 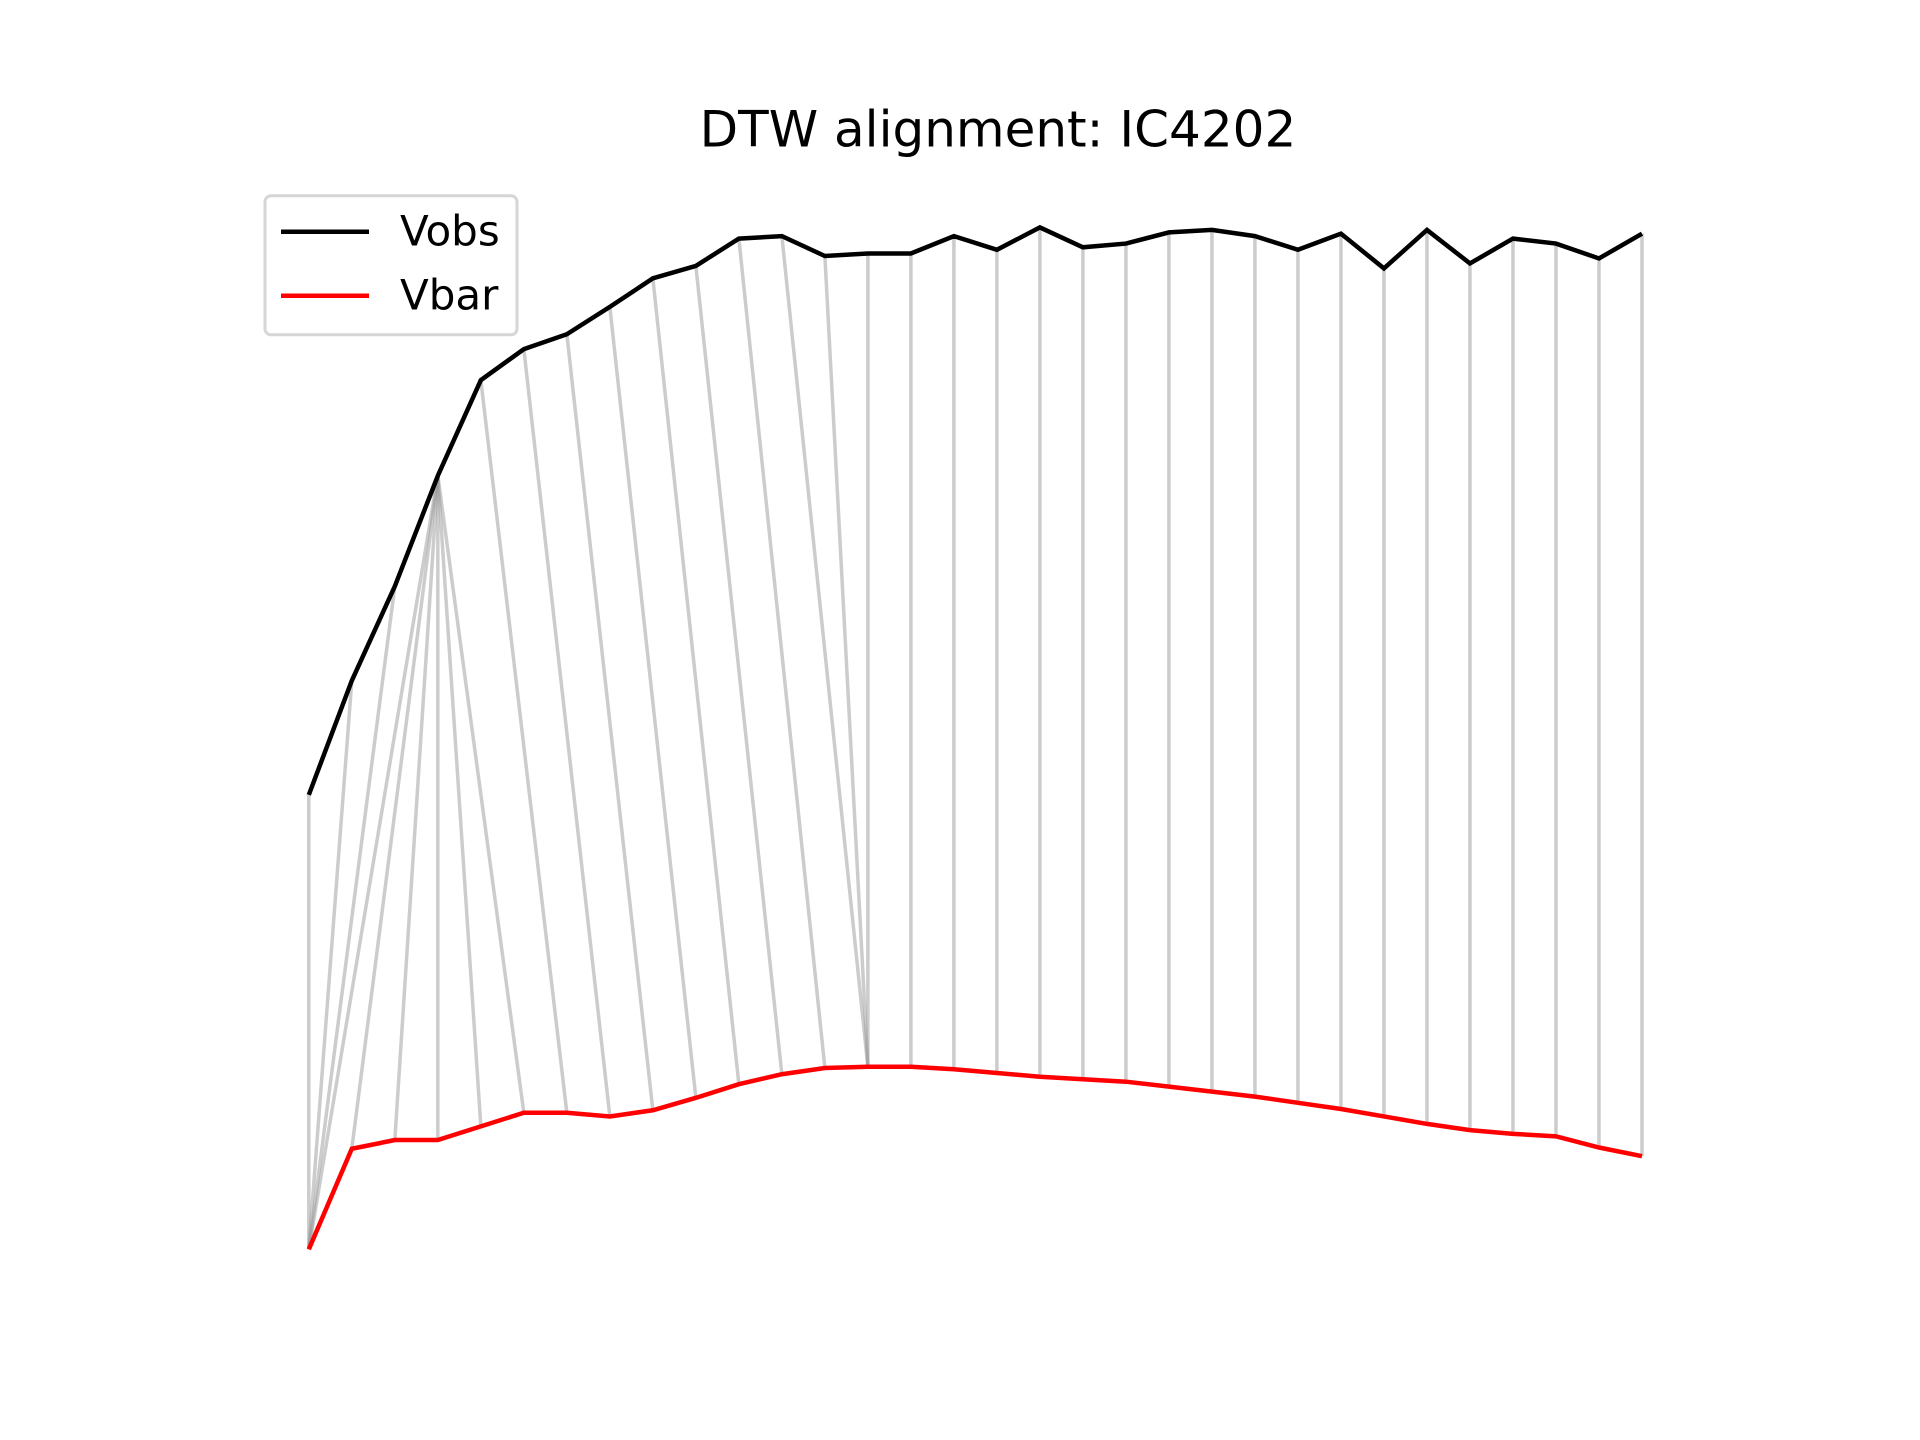 I want to click on legend-label: Vobs, so click(x=450, y=230).